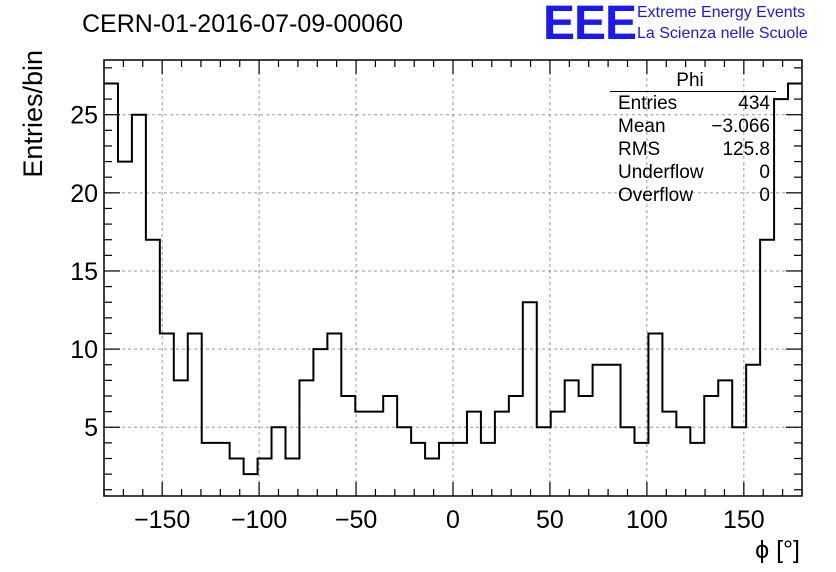  Describe the element at coordinates (693, 91) in the screenshot. I see `stats-separator` at that location.